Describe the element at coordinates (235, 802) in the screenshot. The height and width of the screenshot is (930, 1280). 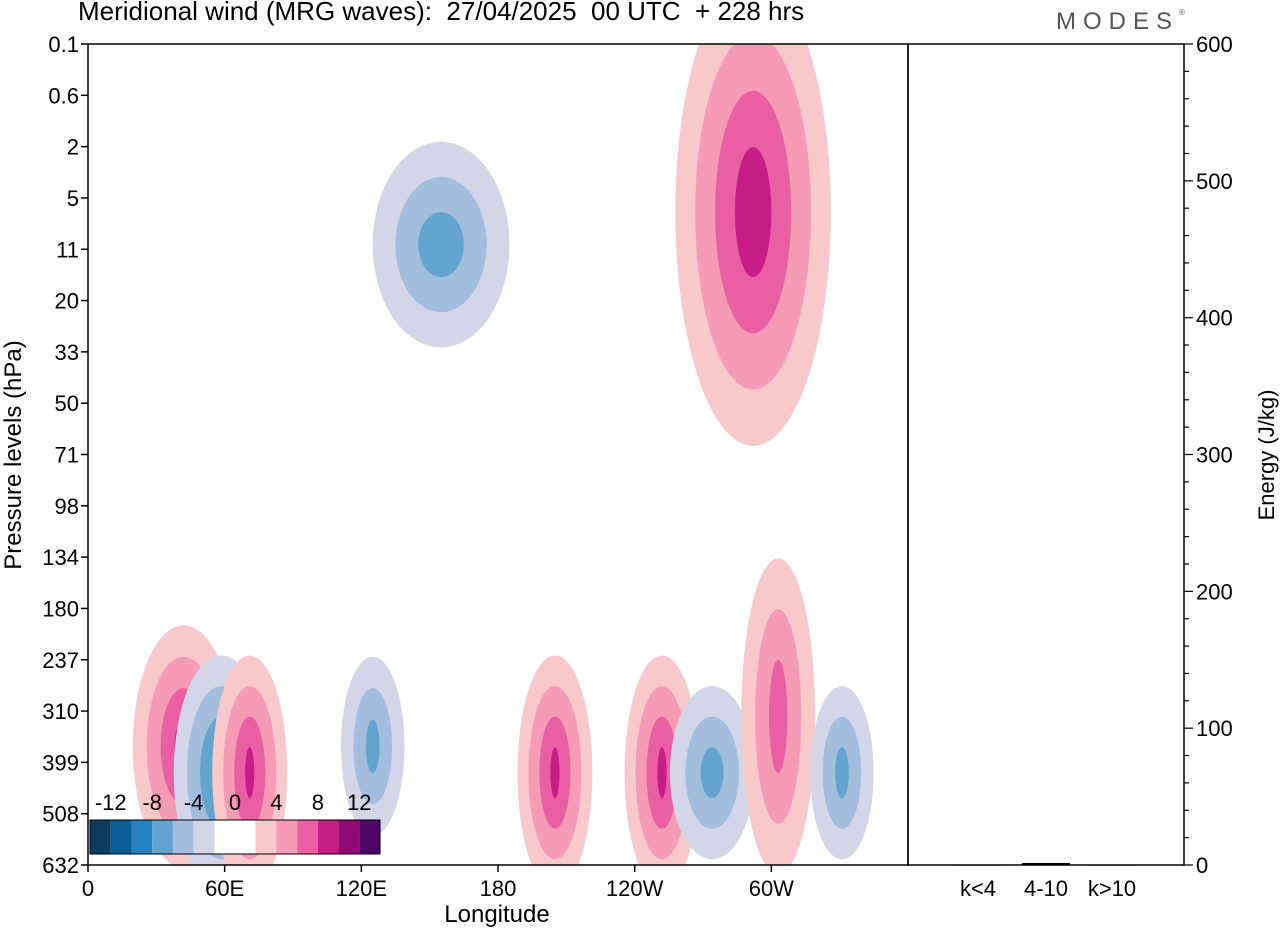
I see `colorbar-label: 0` at that location.